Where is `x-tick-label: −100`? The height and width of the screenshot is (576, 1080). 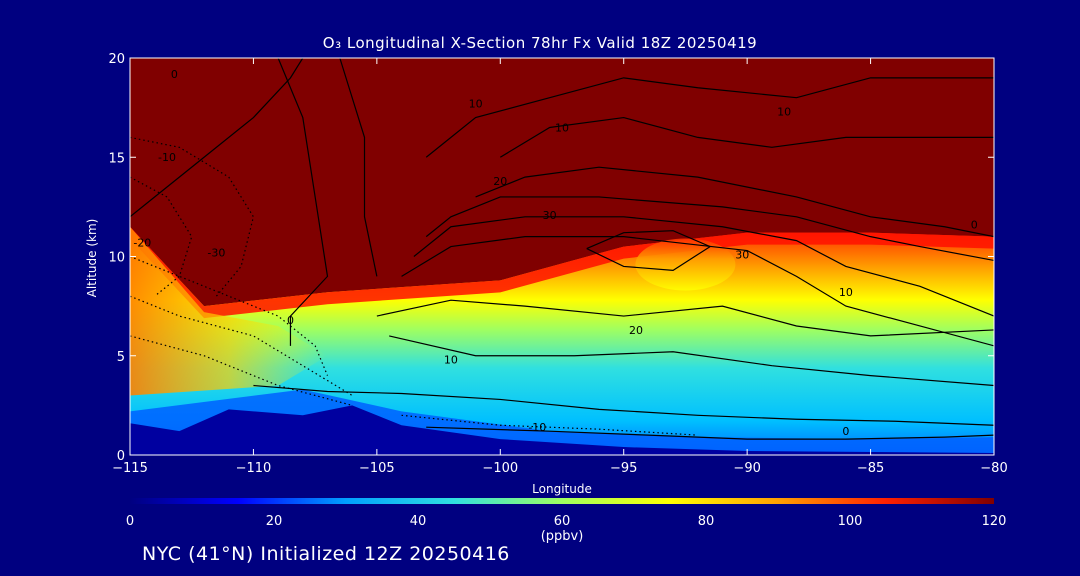 x-tick-label: −100 is located at coordinates (500, 468).